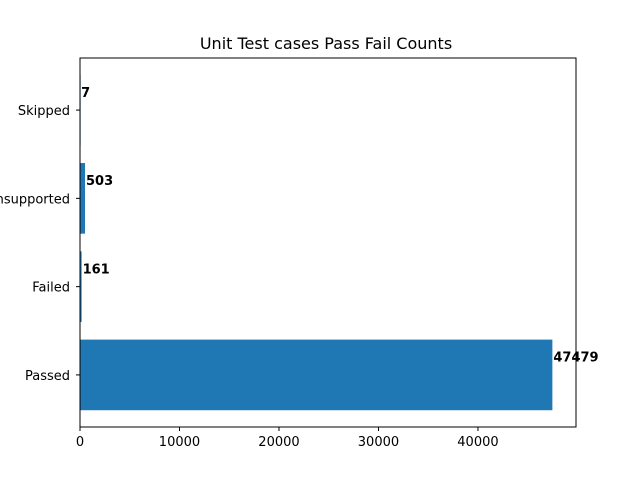  I want to click on bar-failed, so click(81, 286).